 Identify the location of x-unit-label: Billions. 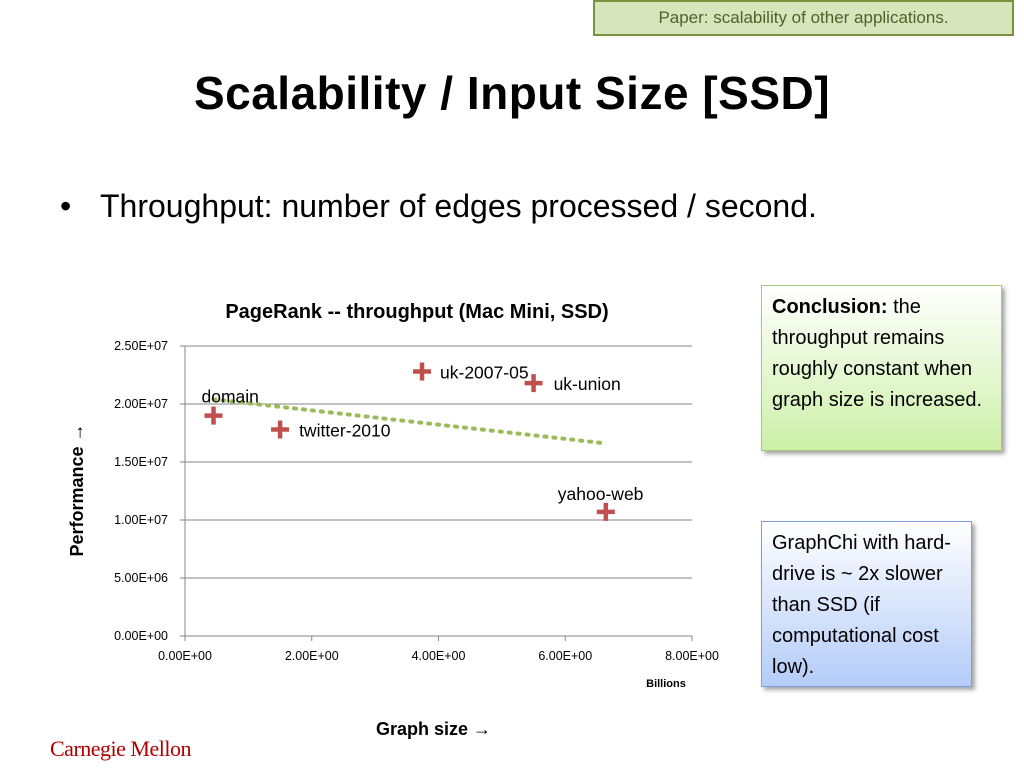
(666, 684).